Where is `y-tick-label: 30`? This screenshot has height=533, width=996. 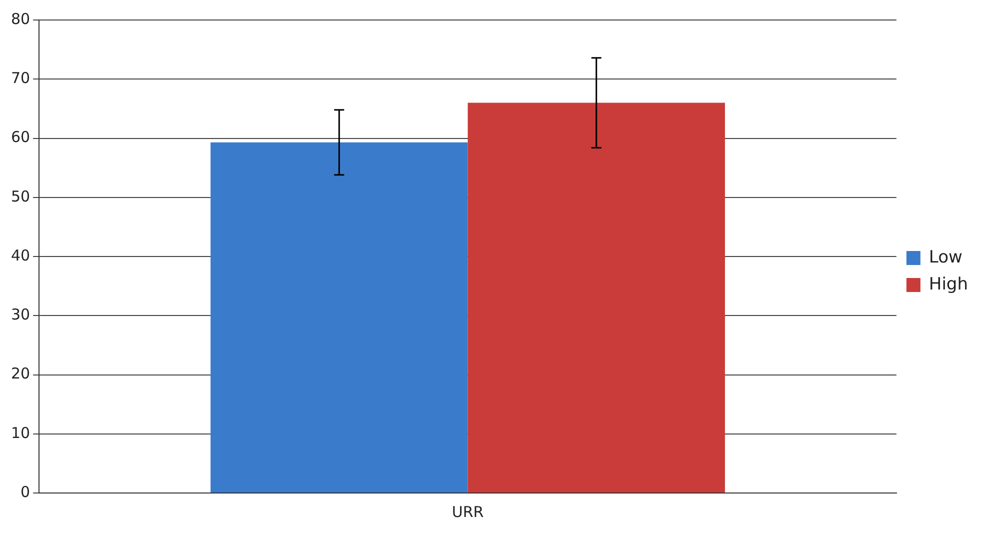
y-tick-label: 30 is located at coordinates (20, 315).